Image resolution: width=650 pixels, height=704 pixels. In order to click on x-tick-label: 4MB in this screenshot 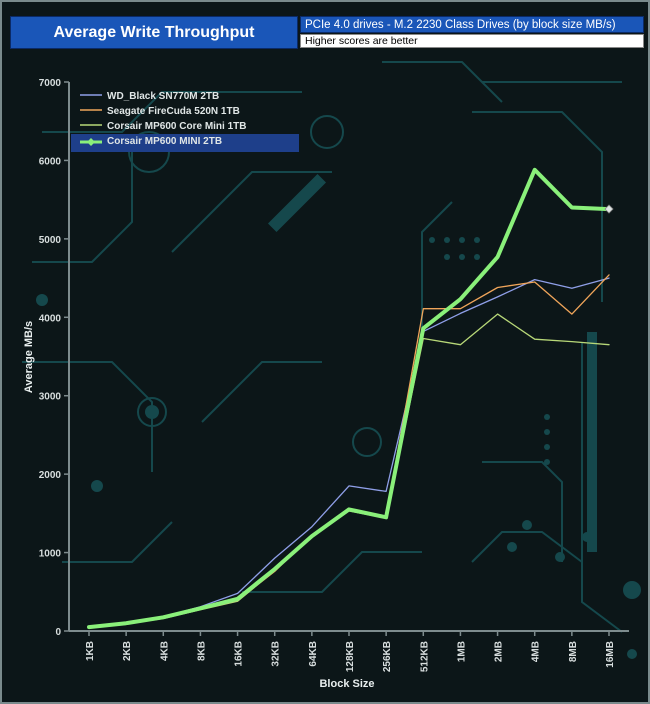, I will do `click(536, 651)`.